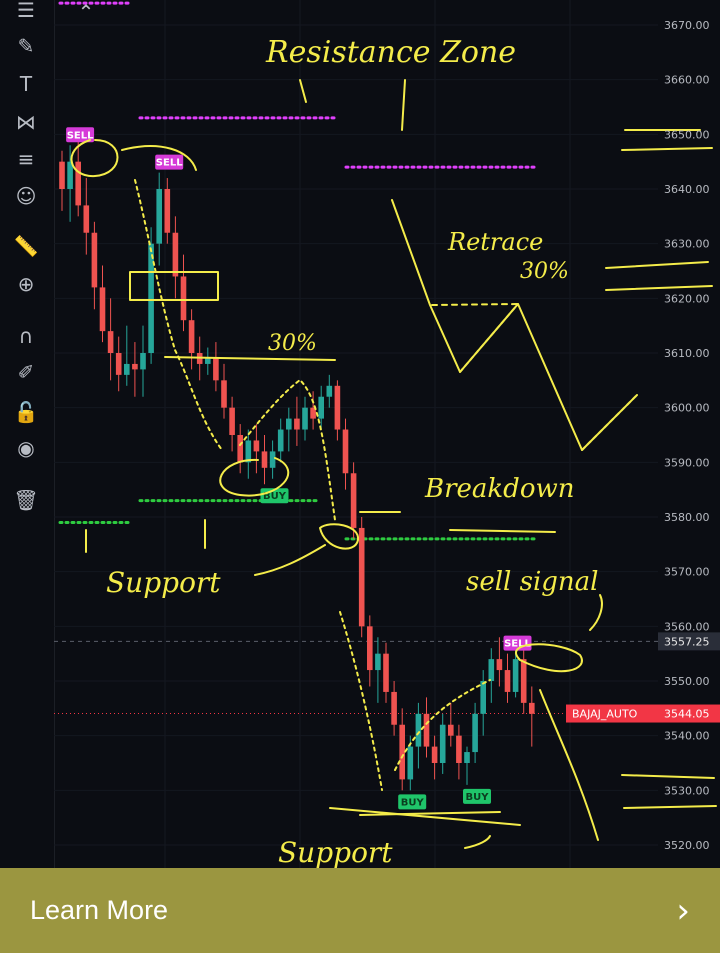 Image resolution: width=720 pixels, height=953 pixels. What do you see at coordinates (687, 298) in the screenshot?
I see `y-tick-label: 3620.00` at bounding box center [687, 298].